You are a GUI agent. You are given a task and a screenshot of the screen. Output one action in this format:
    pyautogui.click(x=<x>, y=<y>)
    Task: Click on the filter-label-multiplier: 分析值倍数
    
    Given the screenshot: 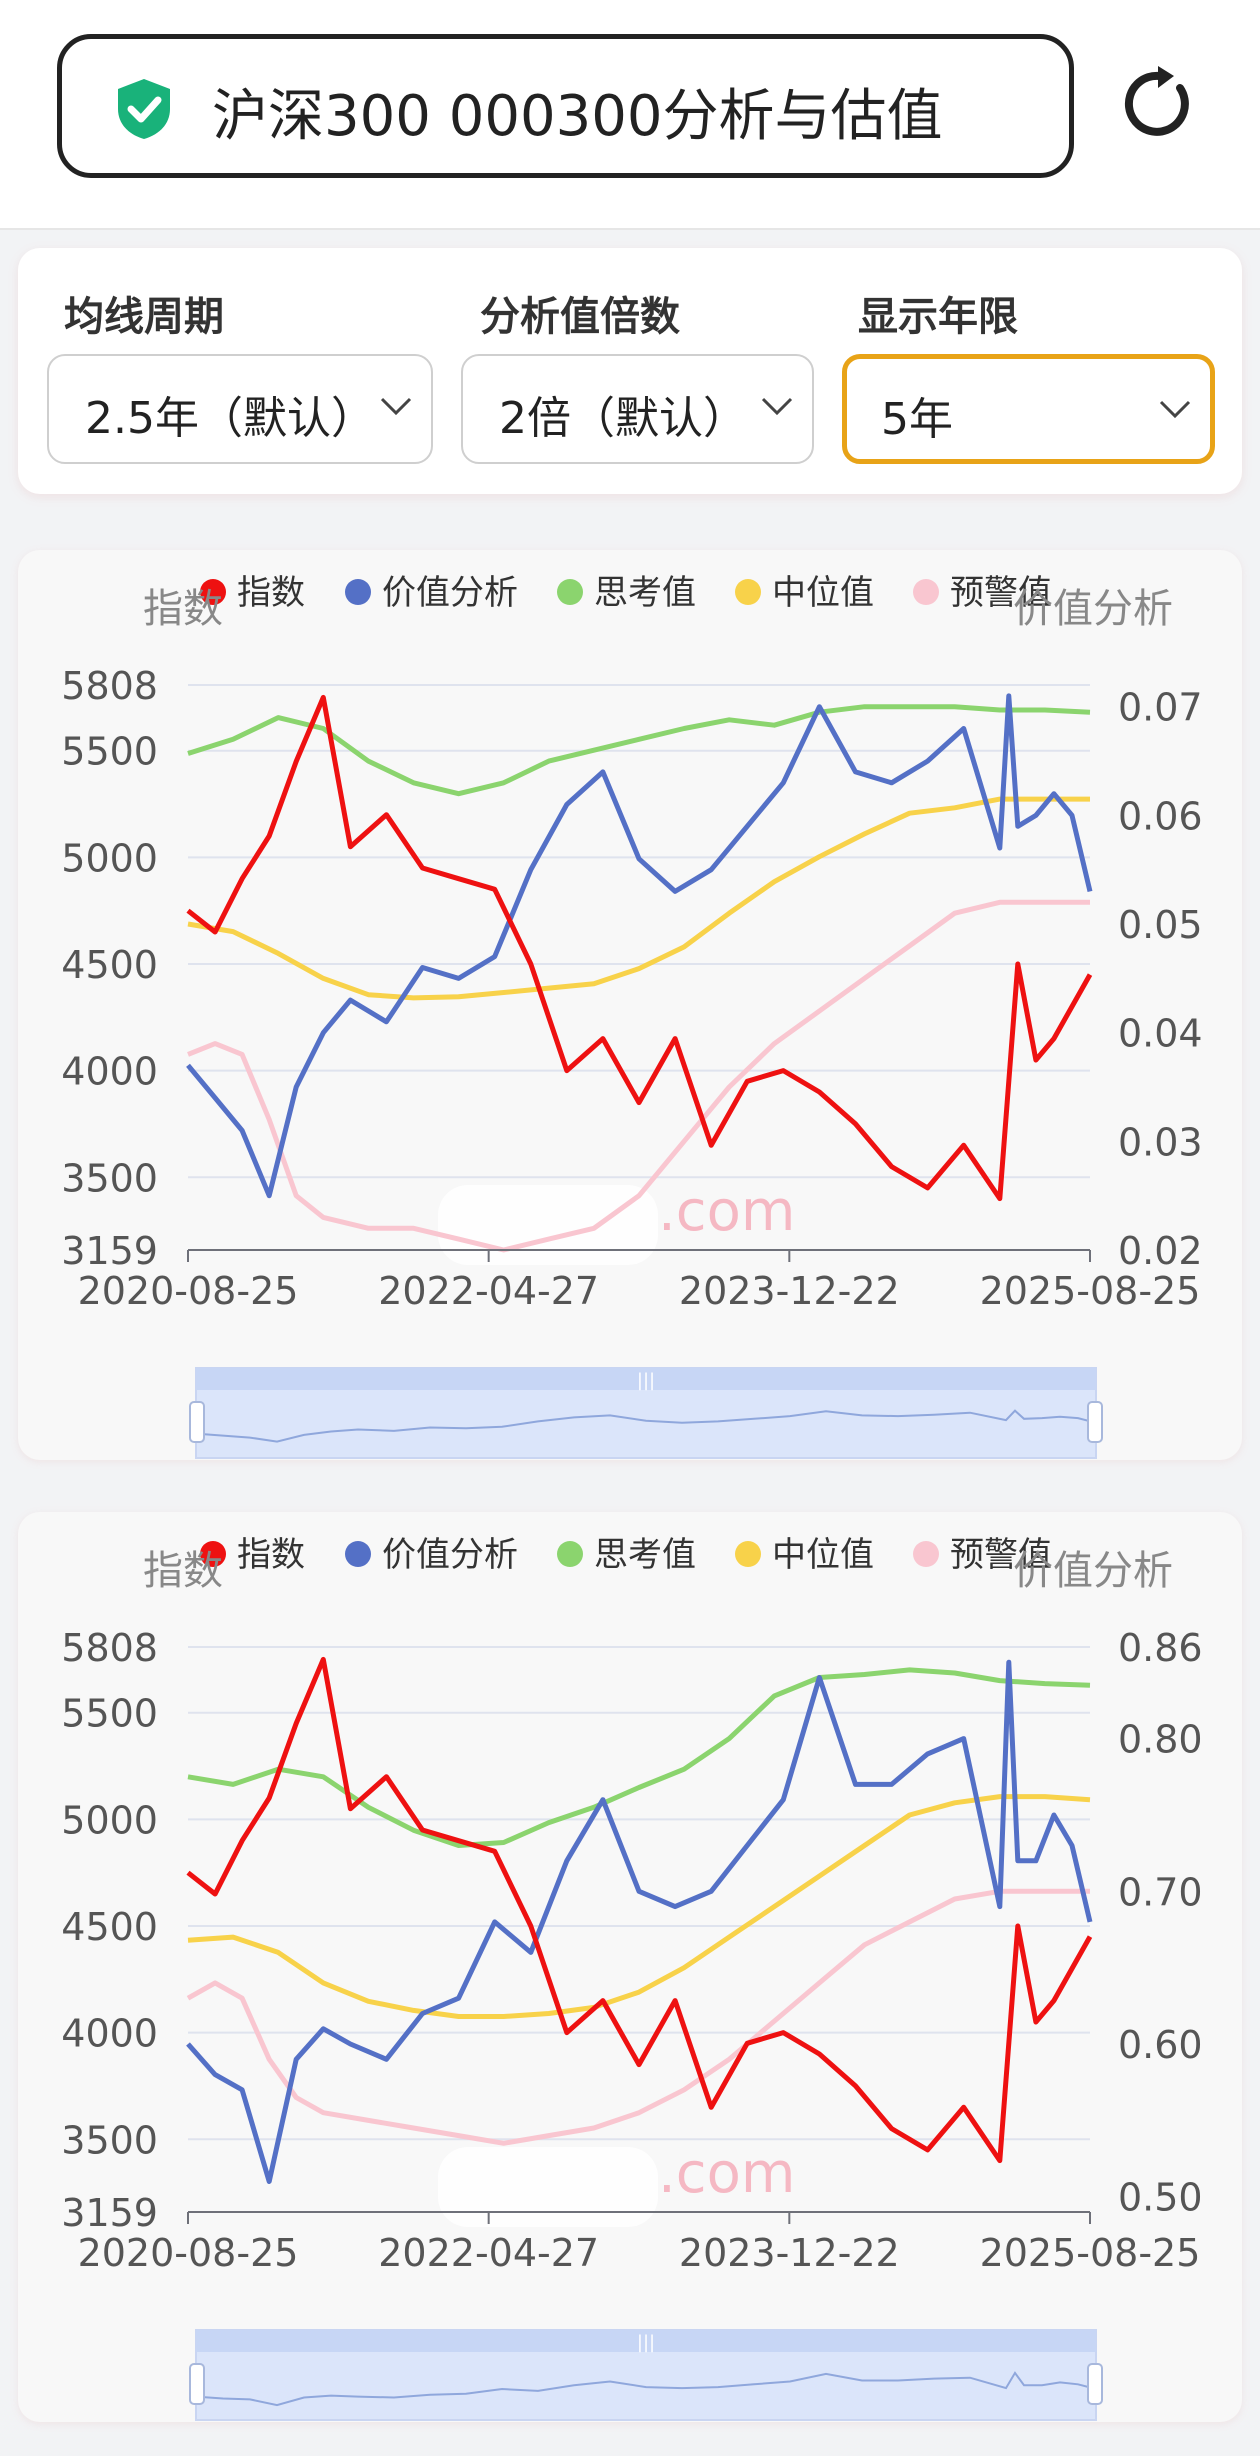 What is the action you would take?
    pyautogui.click(x=580, y=317)
    